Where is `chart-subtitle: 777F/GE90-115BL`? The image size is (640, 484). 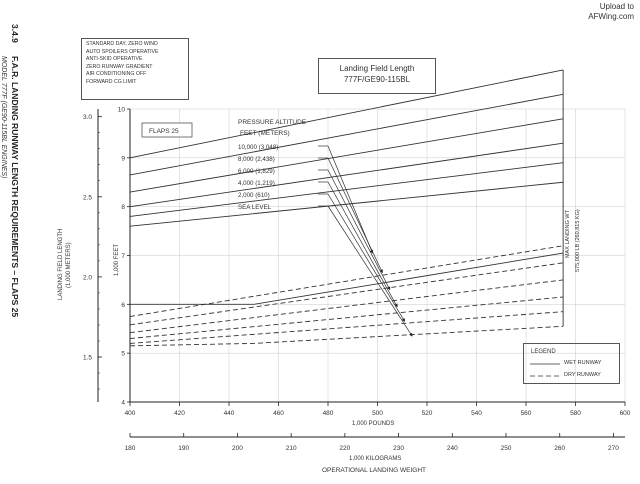
chart-subtitle: 777F/GE90-115BL is located at coordinates (377, 79).